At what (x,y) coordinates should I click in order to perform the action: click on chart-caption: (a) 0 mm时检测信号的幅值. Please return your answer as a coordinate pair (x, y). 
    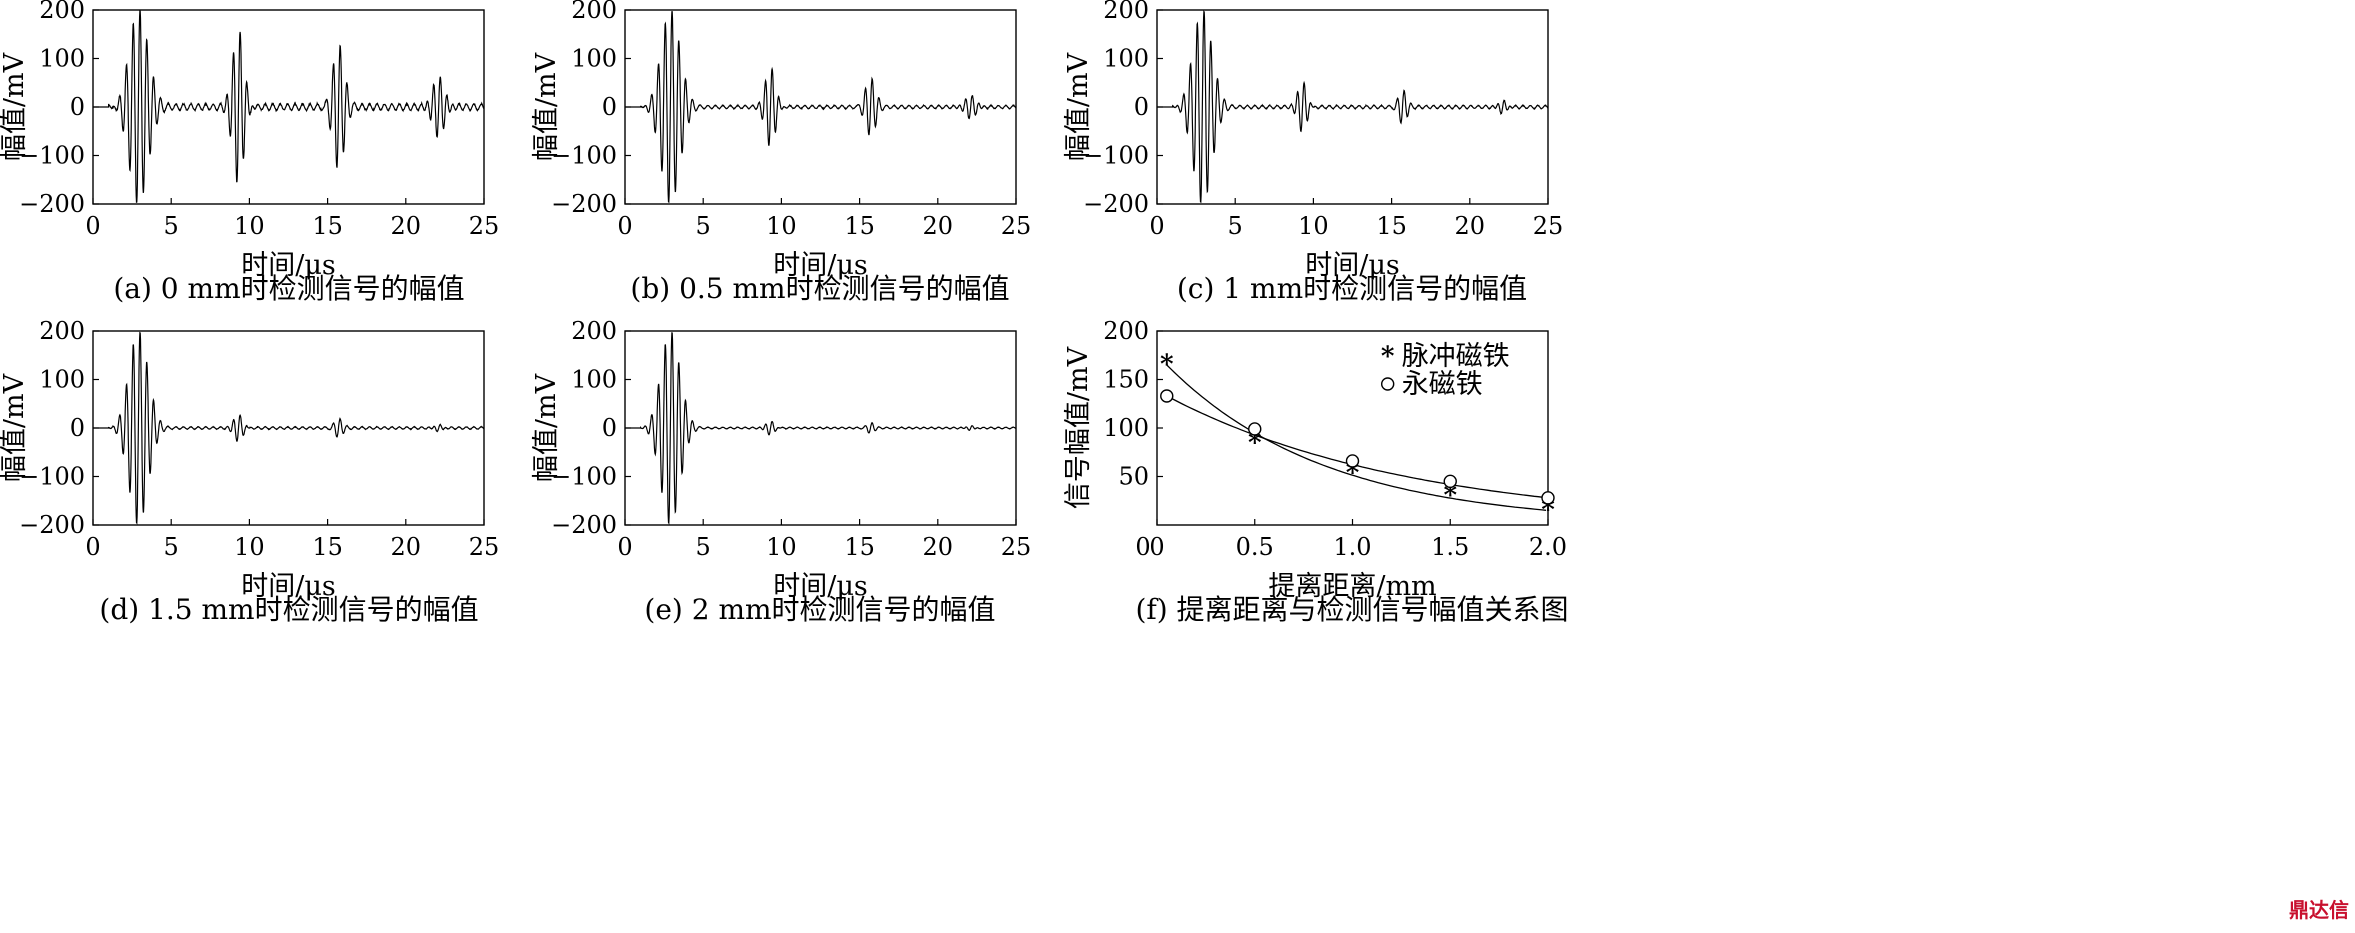
    Looking at the image, I should click on (288, 288).